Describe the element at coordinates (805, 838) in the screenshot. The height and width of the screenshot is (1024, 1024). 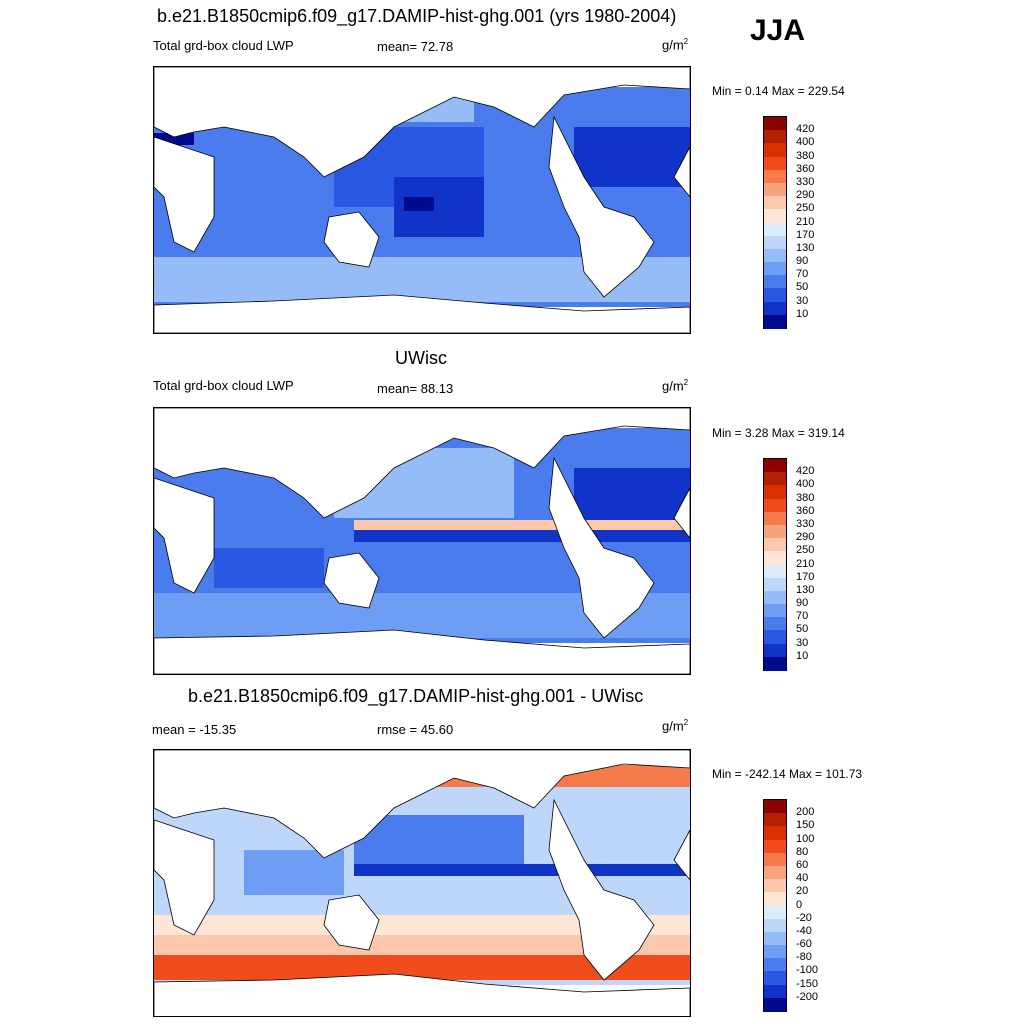
I see `colorbar-tick-label: 100` at that location.